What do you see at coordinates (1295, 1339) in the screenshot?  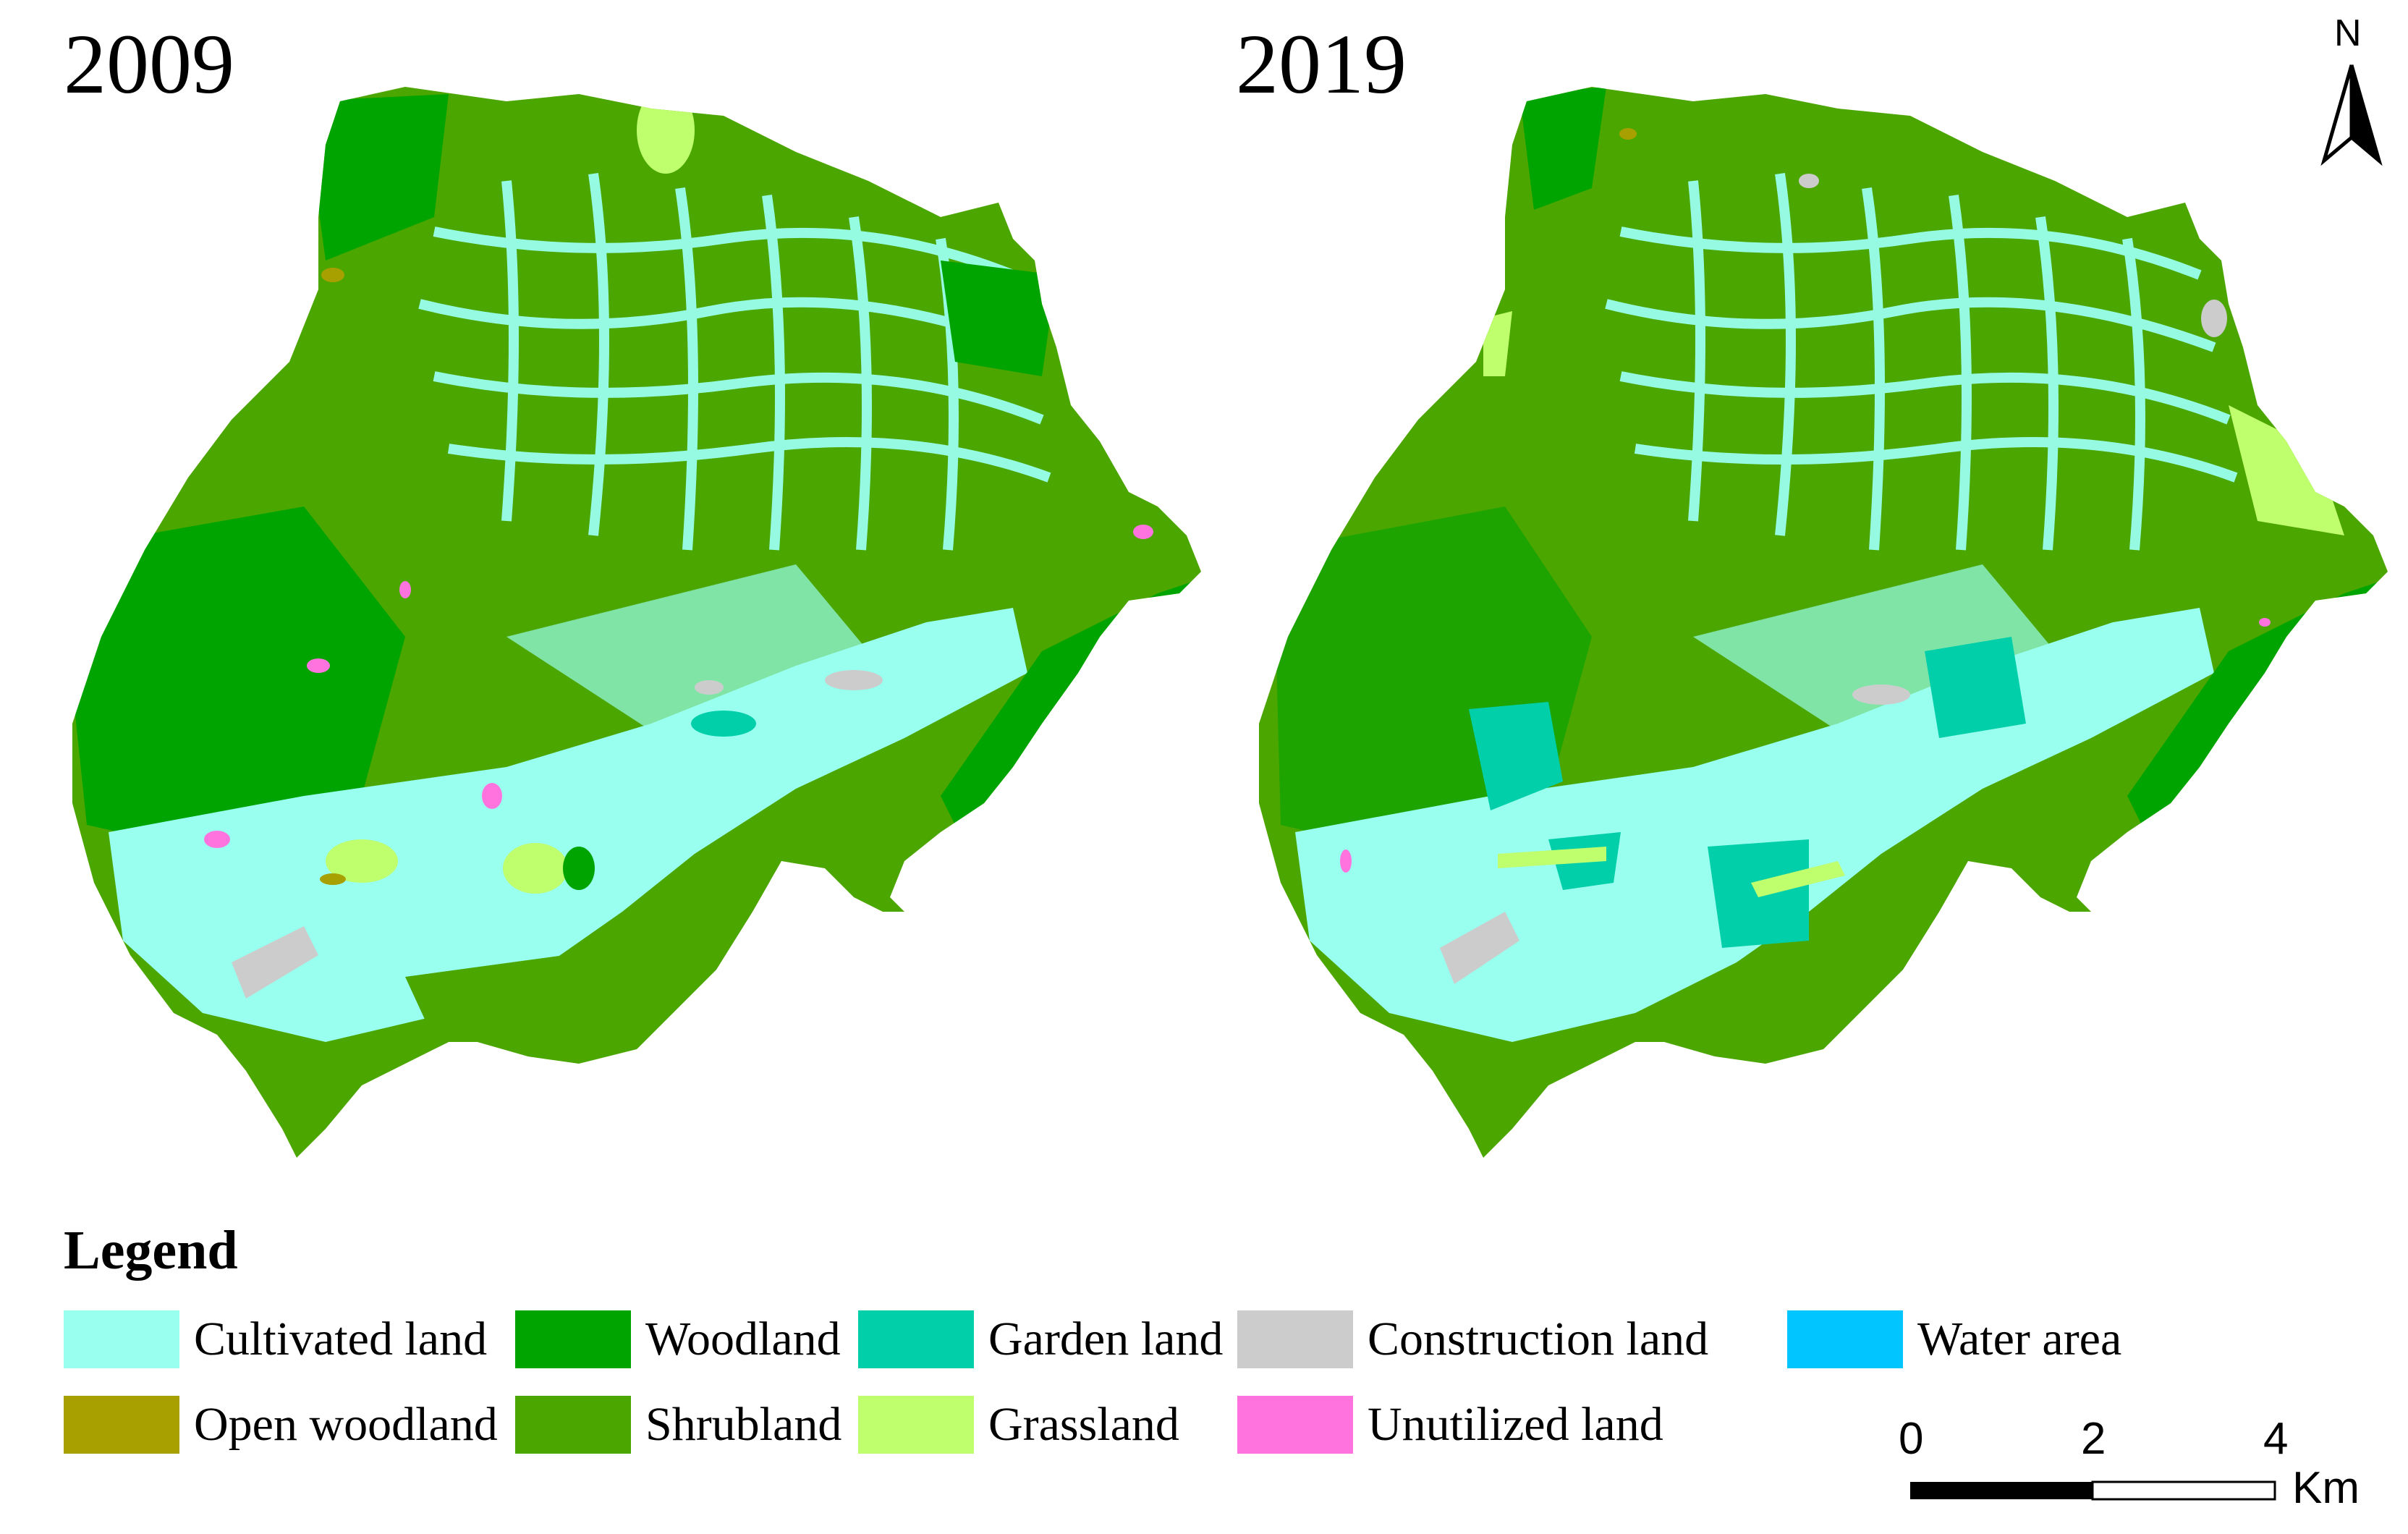 I see `legend-swatch-construction-land` at bounding box center [1295, 1339].